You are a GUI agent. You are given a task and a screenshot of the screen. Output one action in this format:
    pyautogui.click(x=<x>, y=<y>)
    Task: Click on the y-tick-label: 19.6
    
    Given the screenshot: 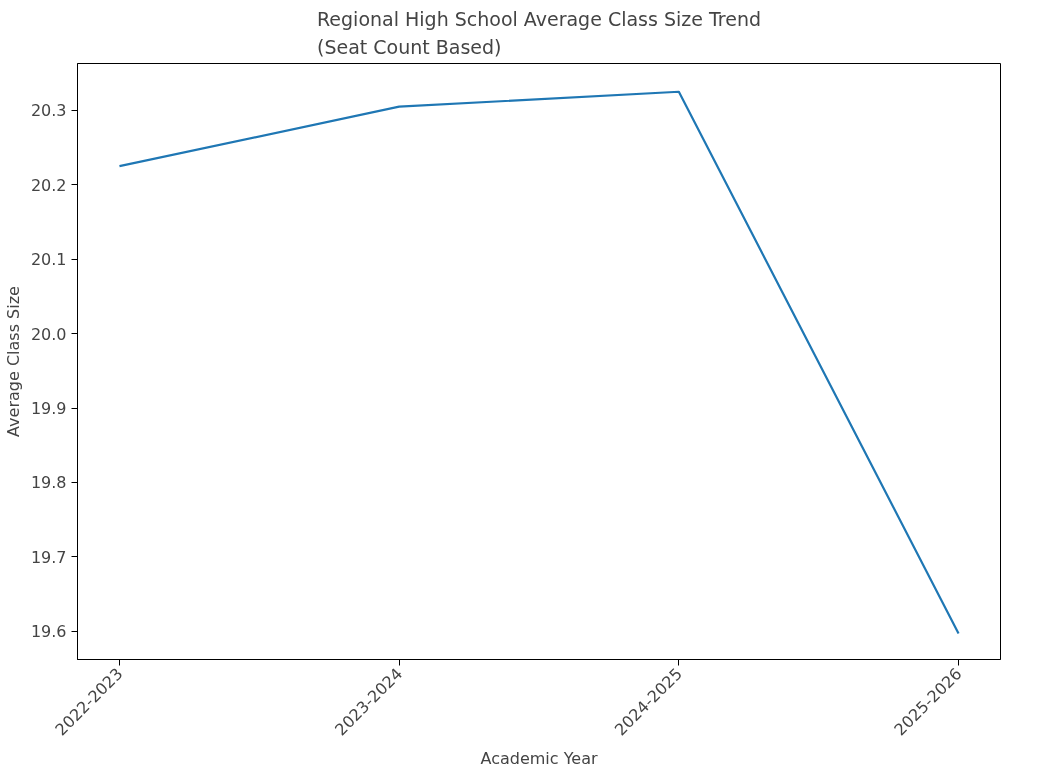 What is the action you would take?
    pyautogui.click(x=48, y=632)
    